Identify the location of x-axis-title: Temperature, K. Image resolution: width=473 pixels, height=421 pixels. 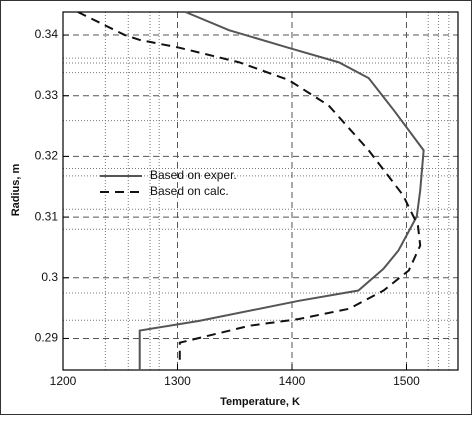
(260, 402).